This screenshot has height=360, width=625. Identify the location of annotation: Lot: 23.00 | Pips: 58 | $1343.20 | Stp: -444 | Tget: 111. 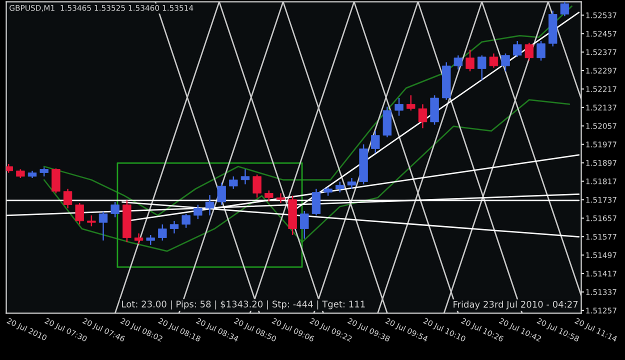
(243, 305).